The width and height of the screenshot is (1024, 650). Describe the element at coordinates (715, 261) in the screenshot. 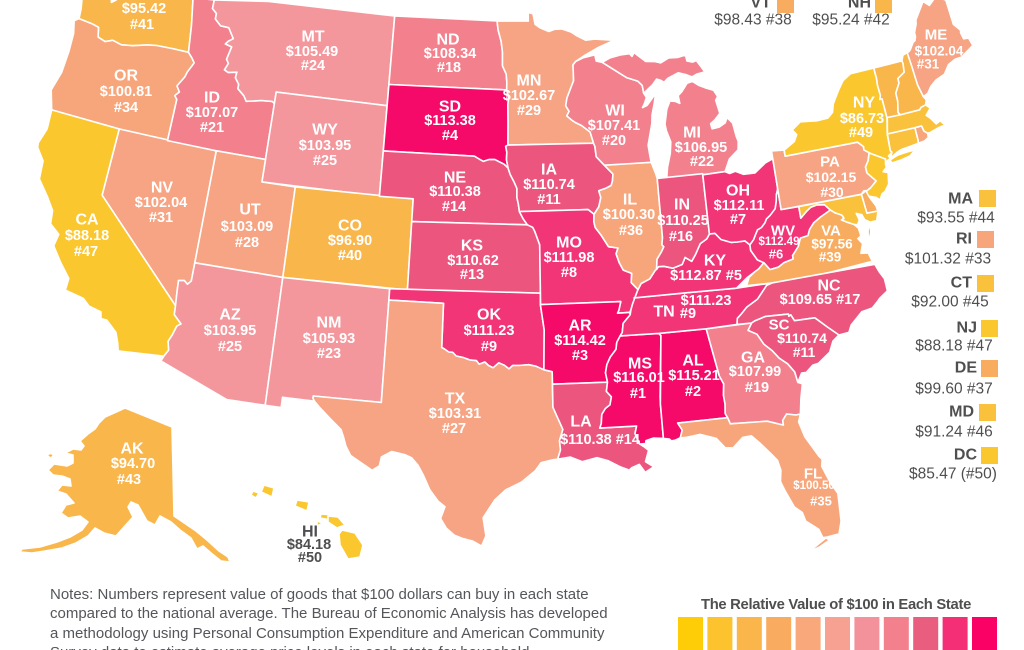

I see `svg-text: KY` at that location.